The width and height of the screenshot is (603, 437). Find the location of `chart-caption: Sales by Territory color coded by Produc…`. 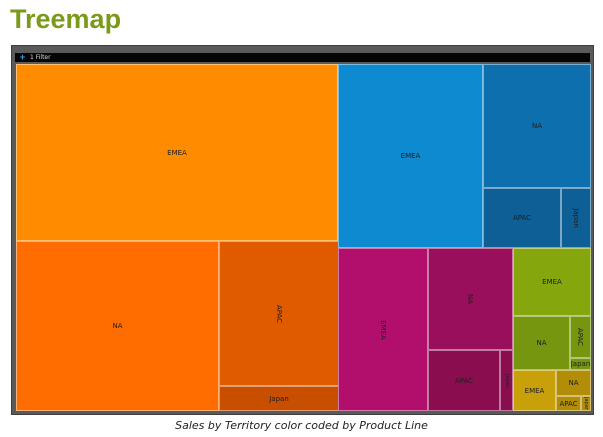

chart-caption: Sales by Territory color coded by Produc… is located at coordinates (301, 425).